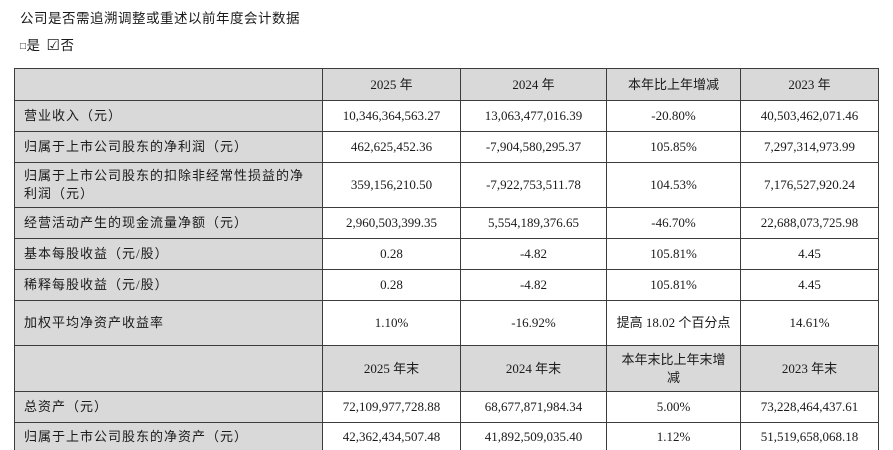 This screenshot has width=893, height=450. What do you see at coordinates (673, 368) in the screenshot?
I see `col-header-end-change: 本年末比上年末增减` at bounding box center [673, 368].